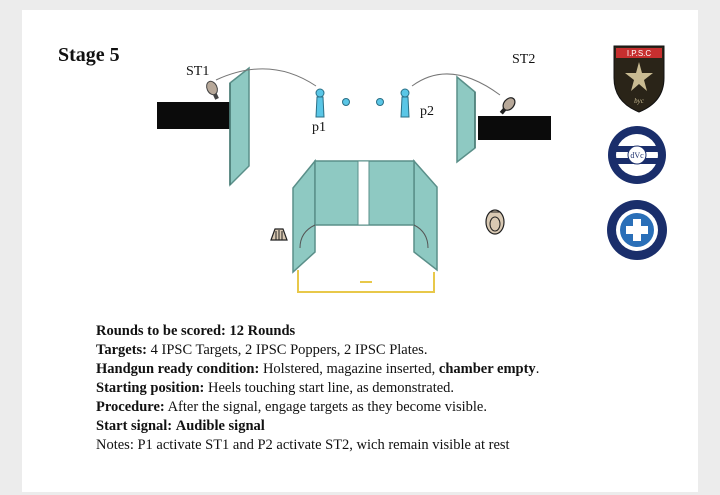  I want to click on svg-text: dVc, so click(637, 155).